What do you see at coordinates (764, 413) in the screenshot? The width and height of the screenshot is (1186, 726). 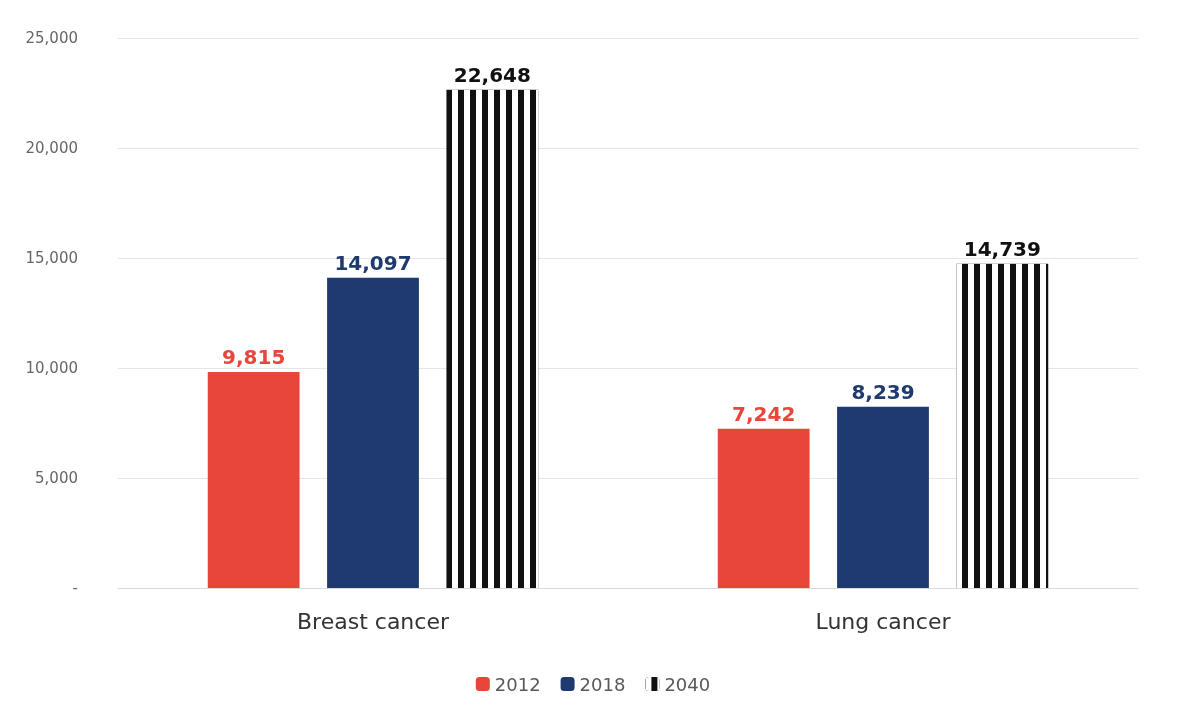 I see `data-label: 7,242` at bounding box center [764, 413].